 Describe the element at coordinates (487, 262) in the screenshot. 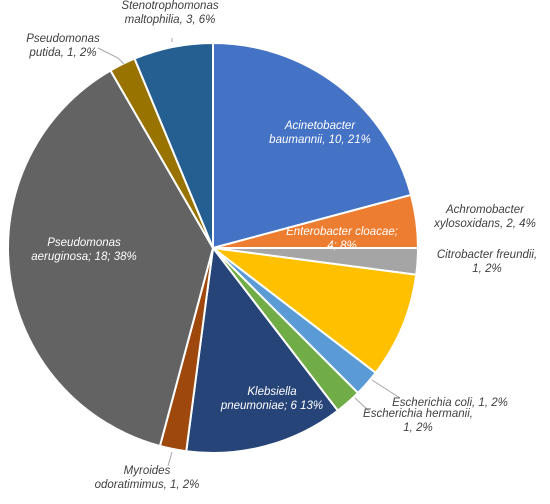

I see `data-label-citrobacter-freundii: Citrobacter freundii, 1, 2%` at that location.